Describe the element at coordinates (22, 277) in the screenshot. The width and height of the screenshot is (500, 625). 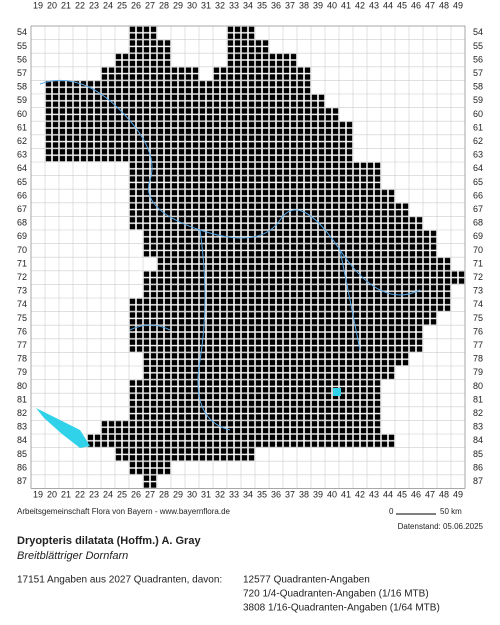
I see `row-label: 72` at that location.